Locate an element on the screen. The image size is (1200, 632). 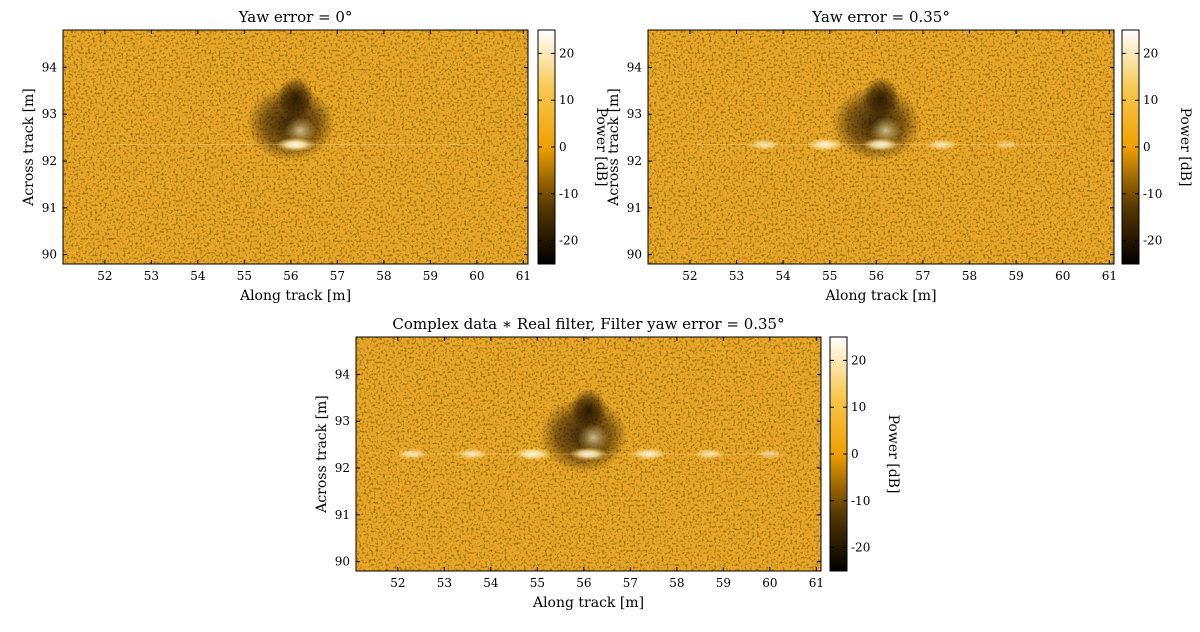
chart-title: Yaw error = 0.35° is located at coordinates (880, 17).